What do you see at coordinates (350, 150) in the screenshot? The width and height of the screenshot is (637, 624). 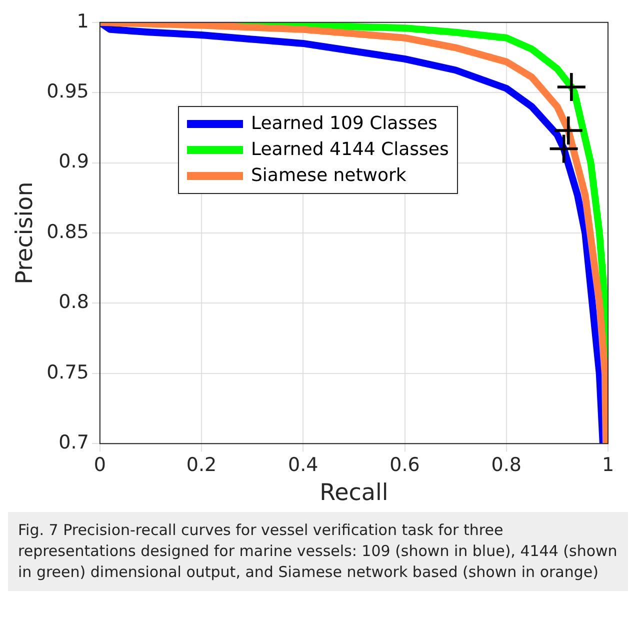 I see `legend-label: Learned 4144 Classes` at bounding box center [350, 150].